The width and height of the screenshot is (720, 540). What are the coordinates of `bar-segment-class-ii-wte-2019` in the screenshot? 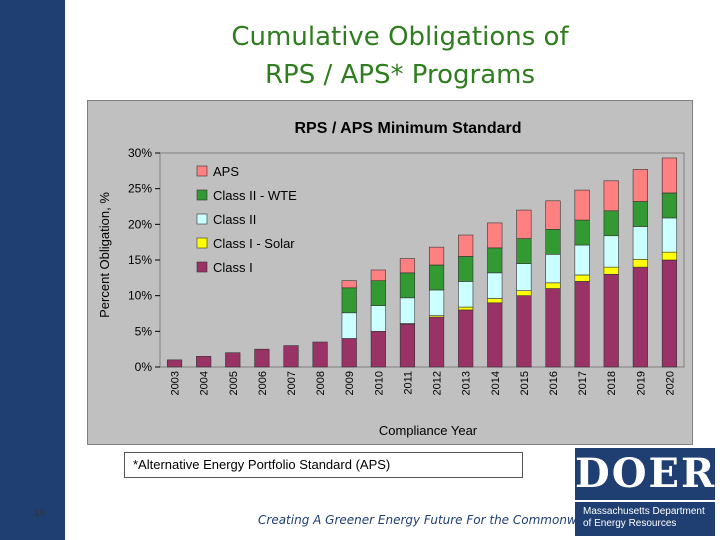 It's located at (640, 214).